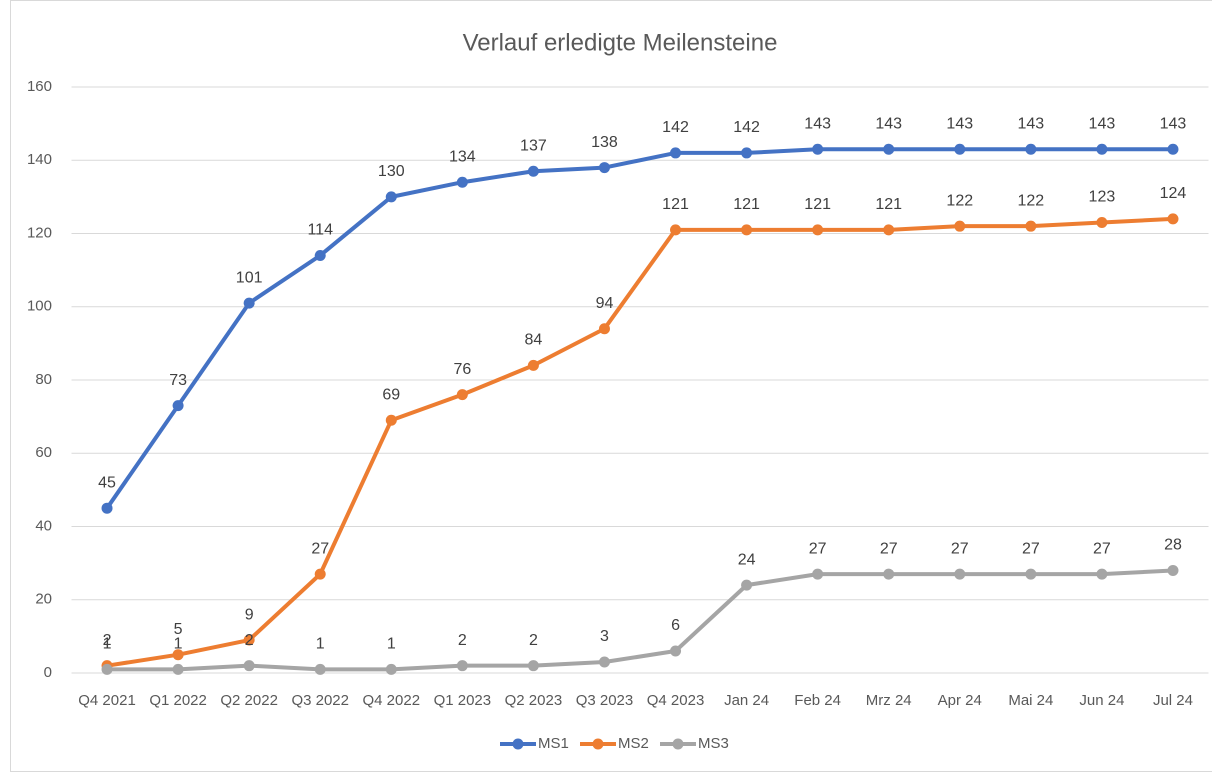 This screenshot has height=772, width=1212. What do you see at coordinates (391, 395) in the screenshot?
I see `data-label: 69` at bounding box center [391, 395].